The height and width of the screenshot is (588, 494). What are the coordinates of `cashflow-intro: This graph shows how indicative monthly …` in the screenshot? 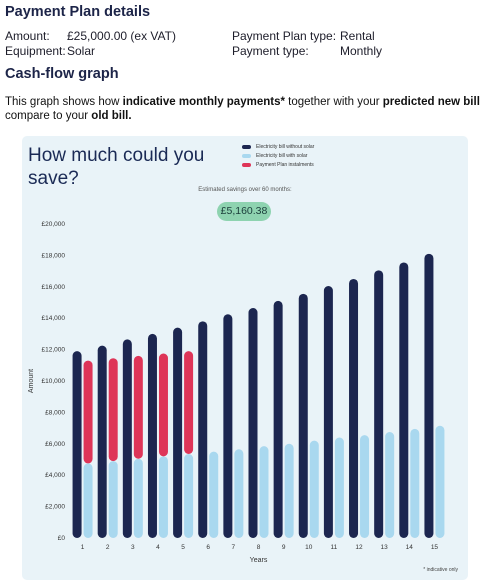 It's located at (245, 109).